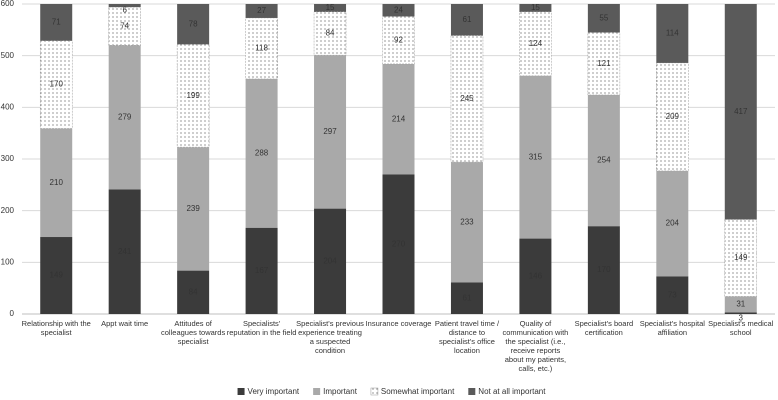 The width and height of the screenshot is (778, 400). I want to click on x-tick-label: Specialist's hospital affiliation, so click(672, 328).